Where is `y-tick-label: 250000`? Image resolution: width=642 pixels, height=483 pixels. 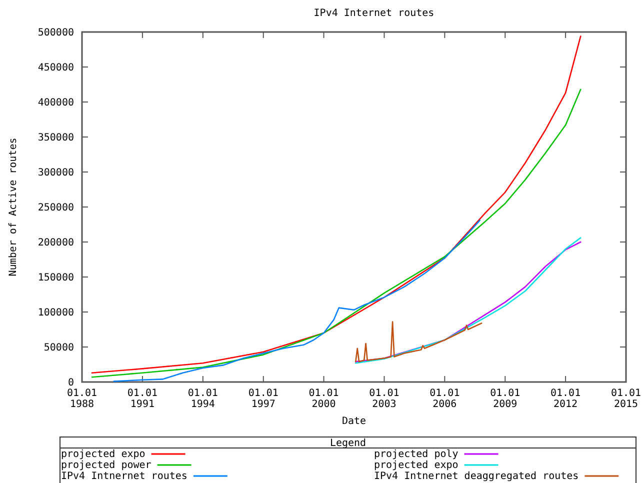 y-tick-label: 250000 is located at coordinates (56, 208).